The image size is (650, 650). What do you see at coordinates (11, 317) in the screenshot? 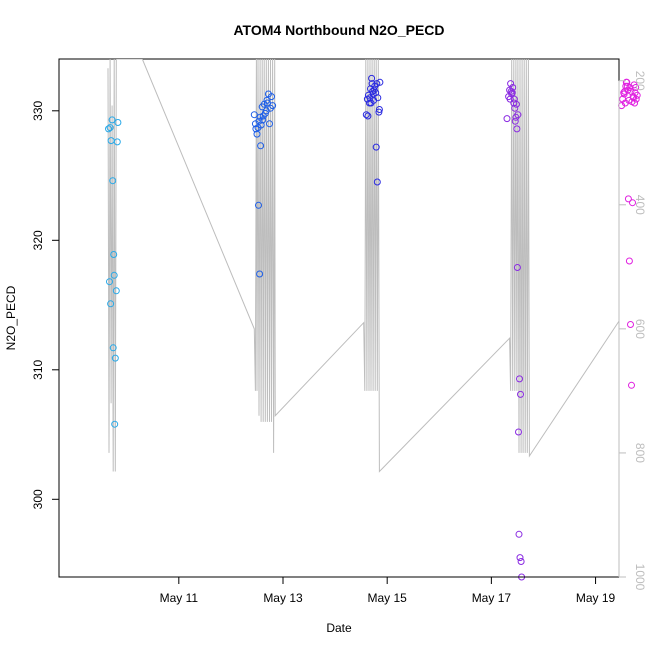
I see `y-axis-label: N2O_PECD` at bounding box center [11, 317].